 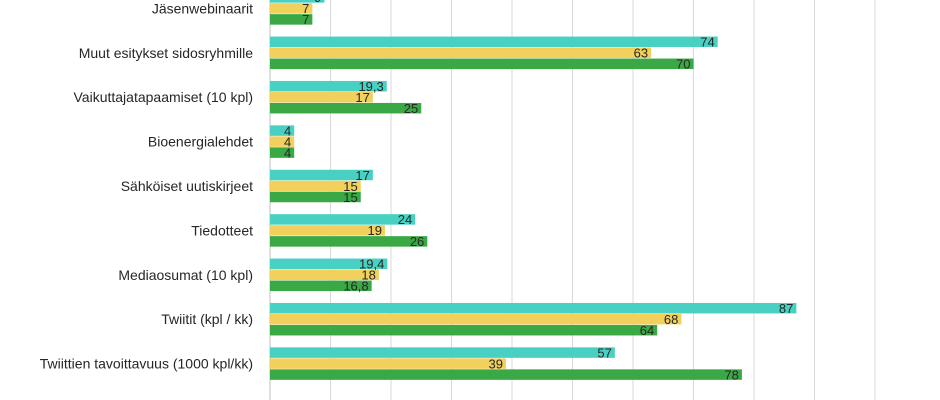 What do you see at coordinates (370, 86) in the screenshot?
I see `data-label: 19,3` at bounding box center [370, 86].